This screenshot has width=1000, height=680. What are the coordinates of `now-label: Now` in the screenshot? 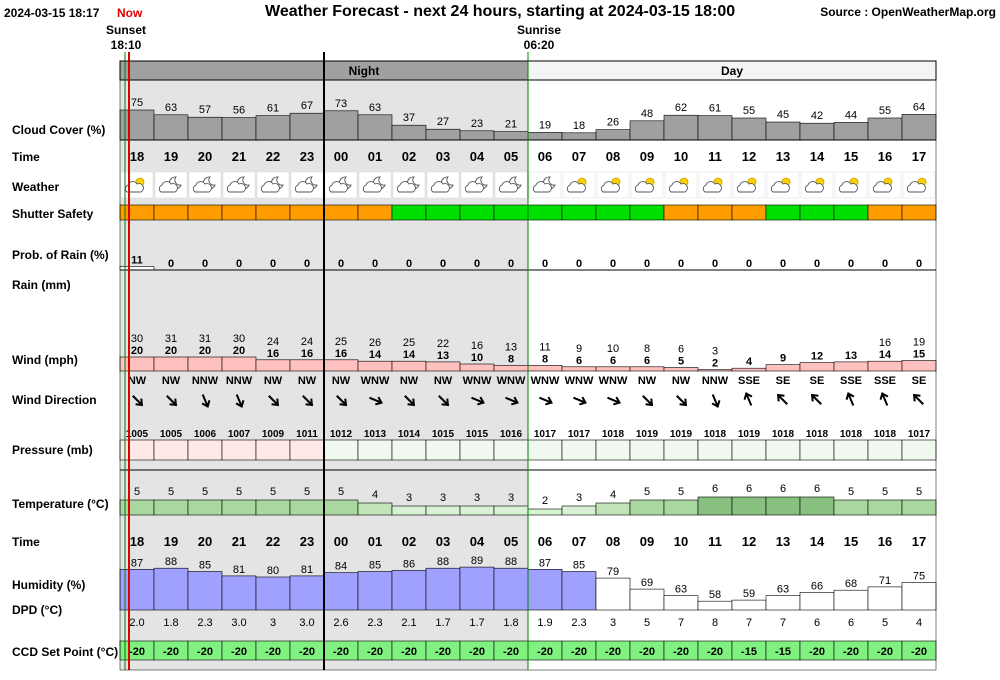 It's located at (130, 13).